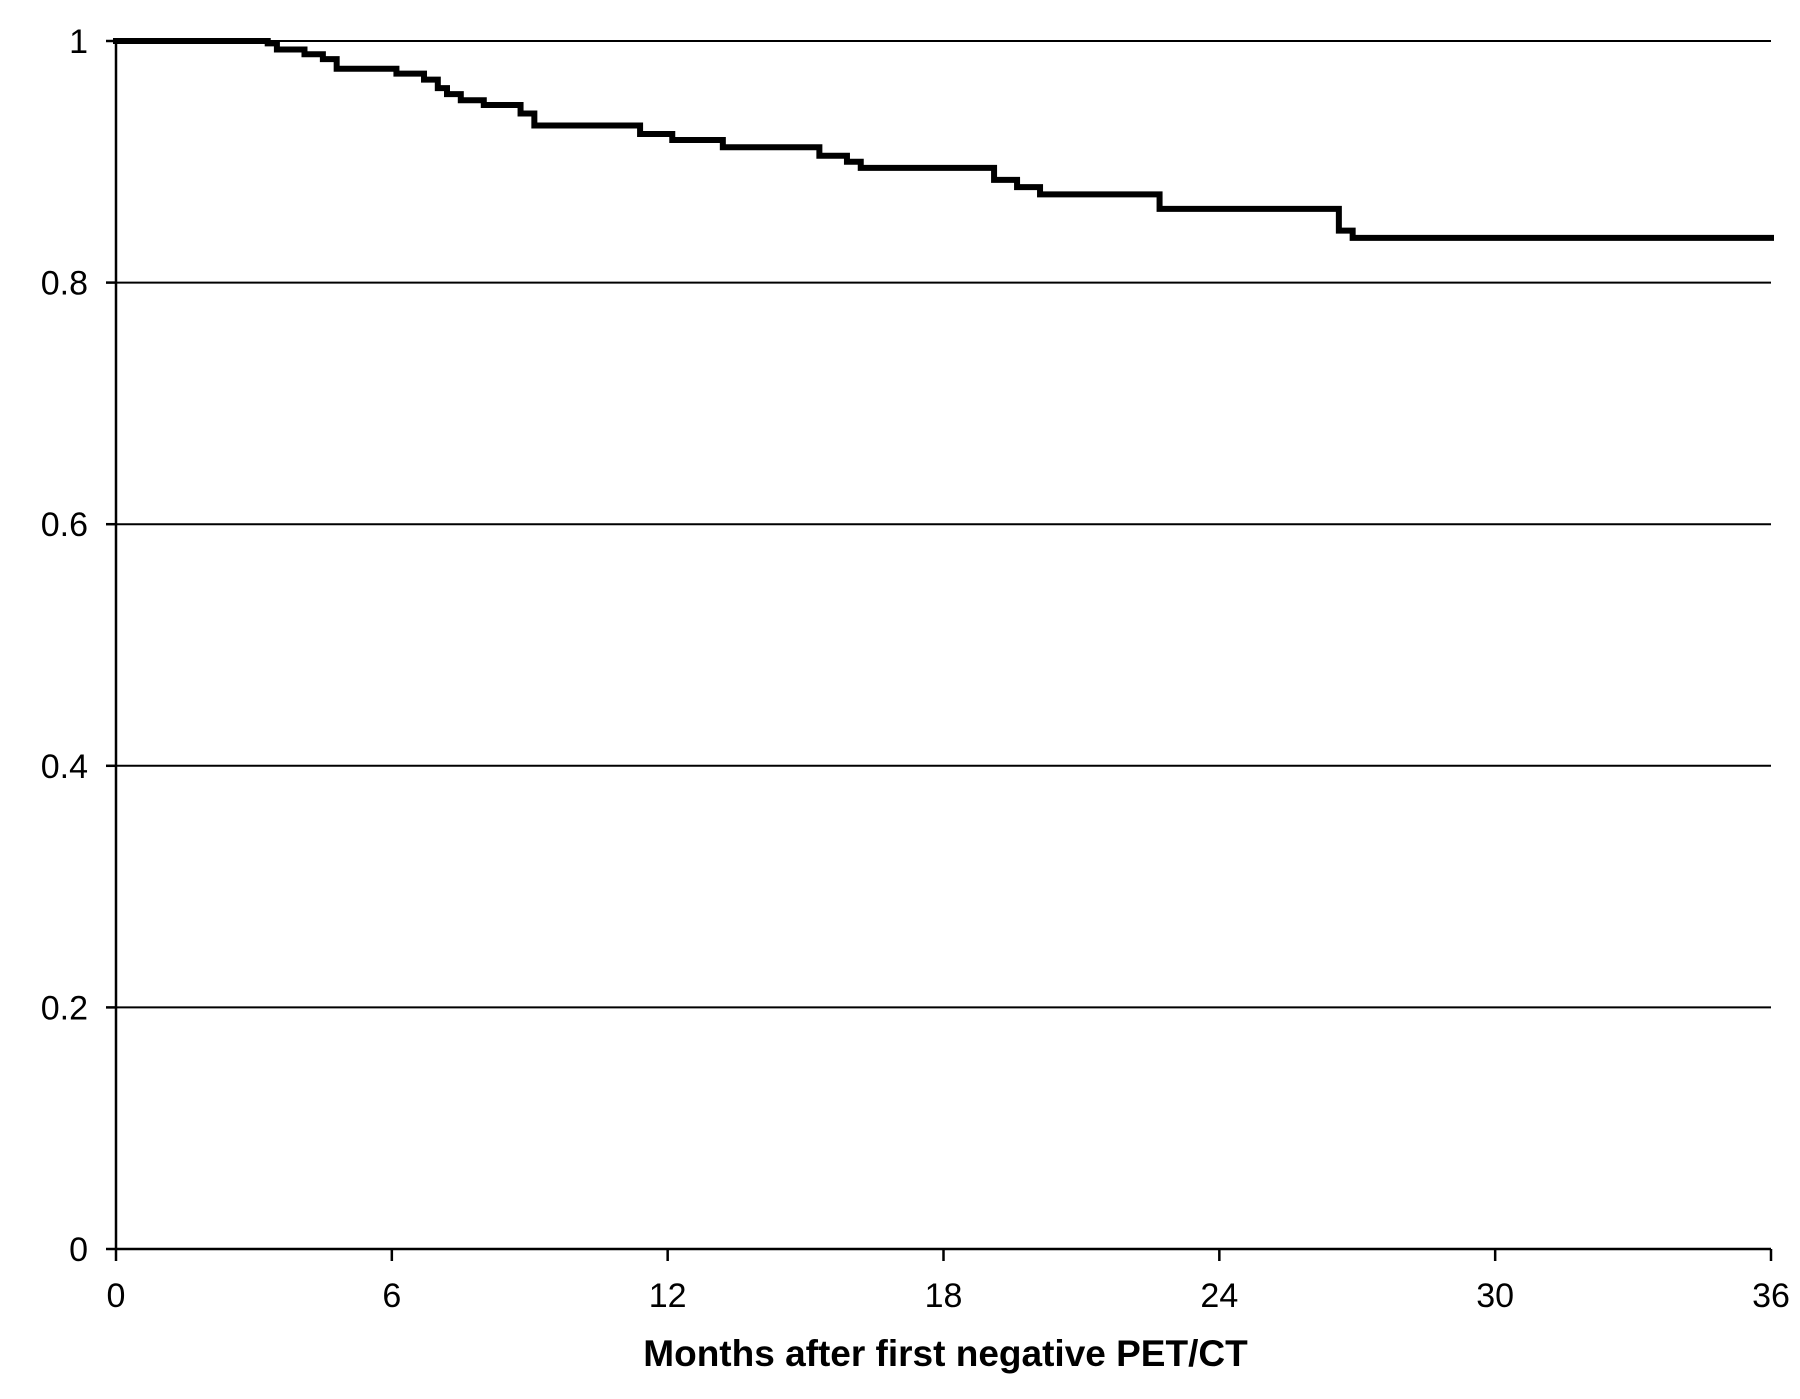  Describe the element at coordinates (64, 525) in the screenshot. I see `y-tick-label-3: 0.6` at that location.